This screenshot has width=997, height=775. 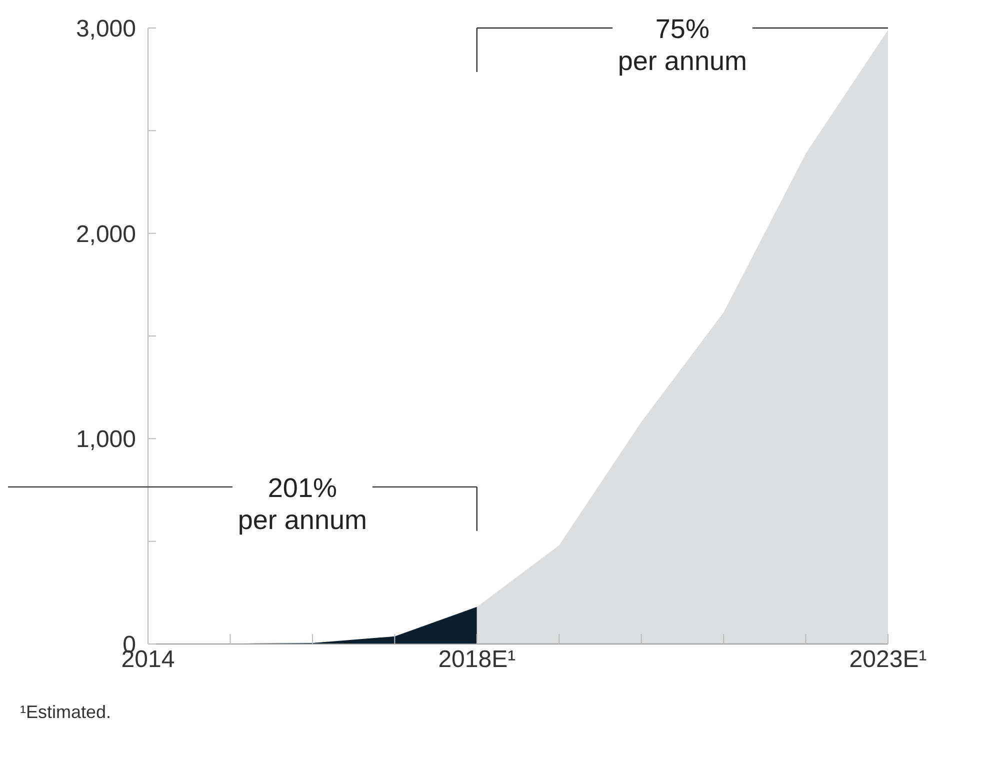 I want to click on y-tick-label: 1,000, so click(x=106, y=440).